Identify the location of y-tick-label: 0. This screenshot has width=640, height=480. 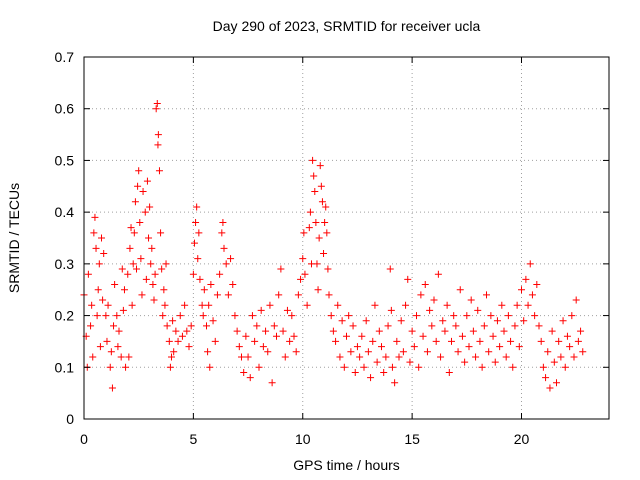
(70, 419).